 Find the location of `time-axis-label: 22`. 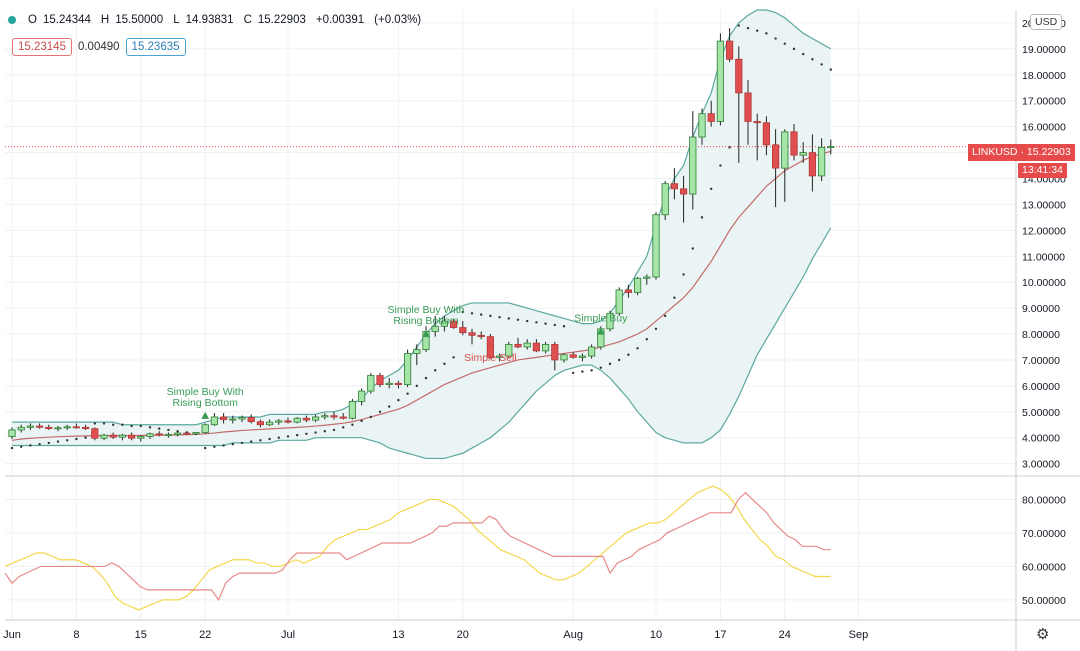

time-axis-label: 22 is located at coordinates (205, 635).